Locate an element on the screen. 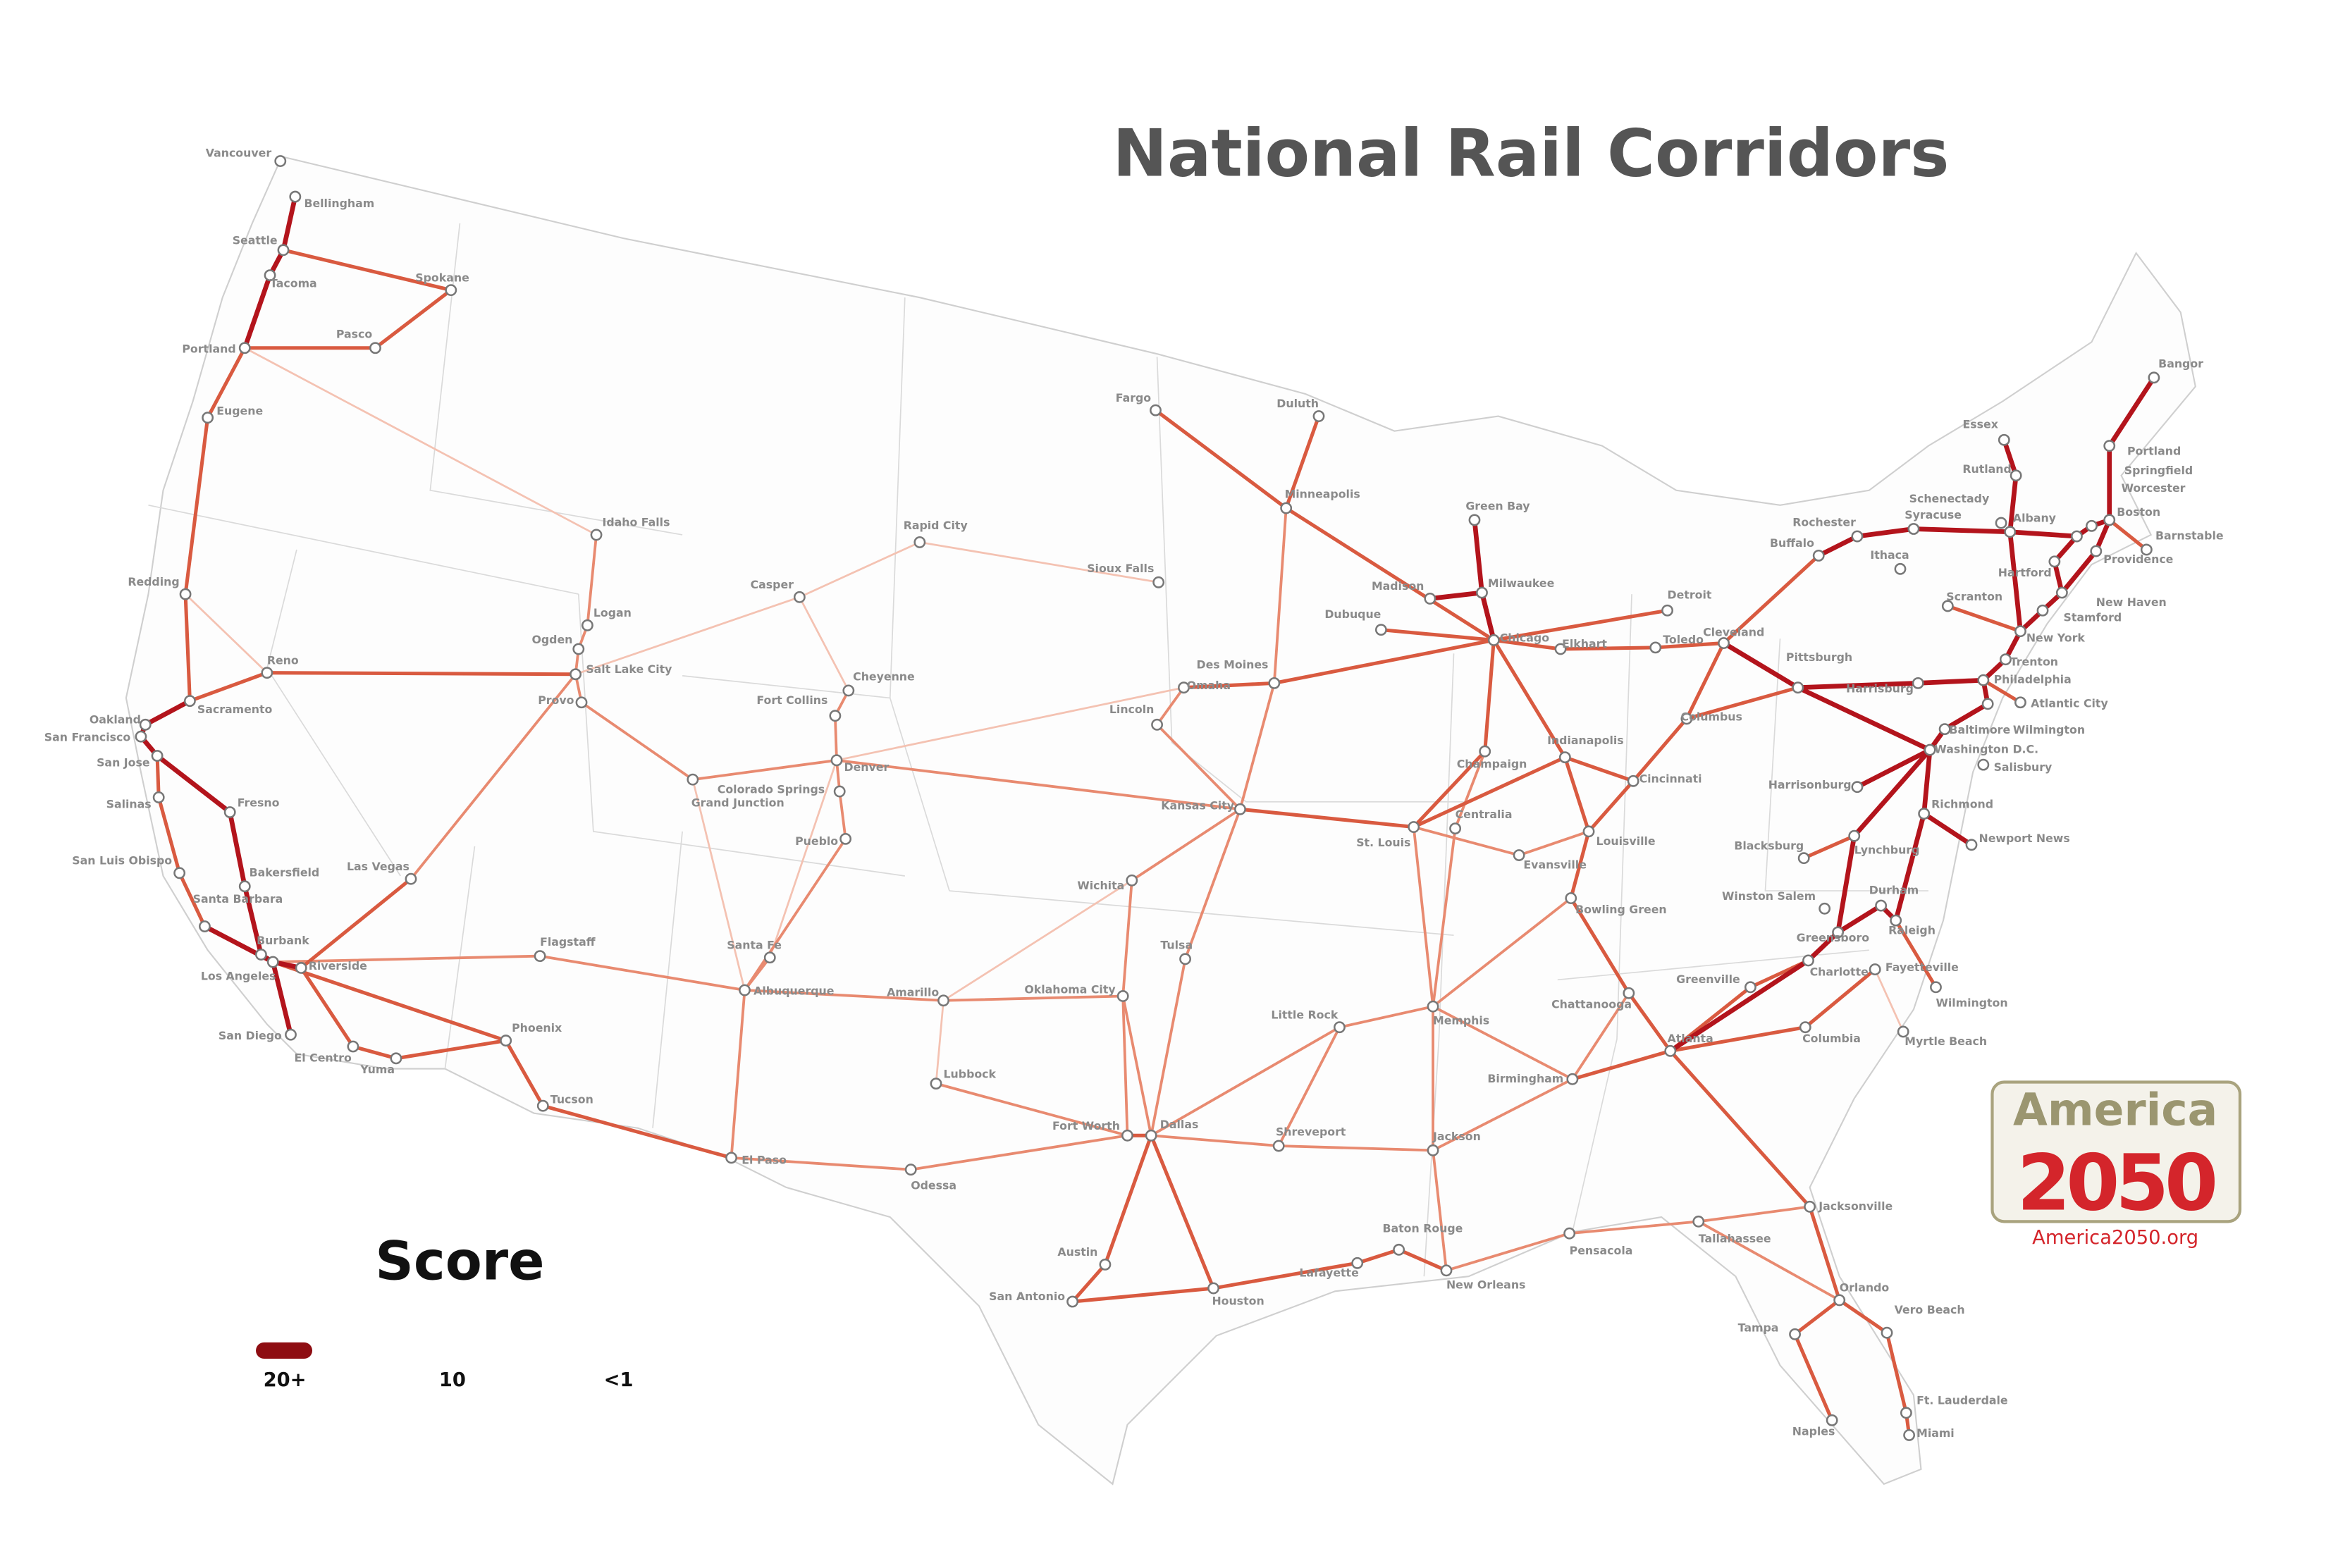  city-label: San Luis Obispo is located at coordinates (122, 860).